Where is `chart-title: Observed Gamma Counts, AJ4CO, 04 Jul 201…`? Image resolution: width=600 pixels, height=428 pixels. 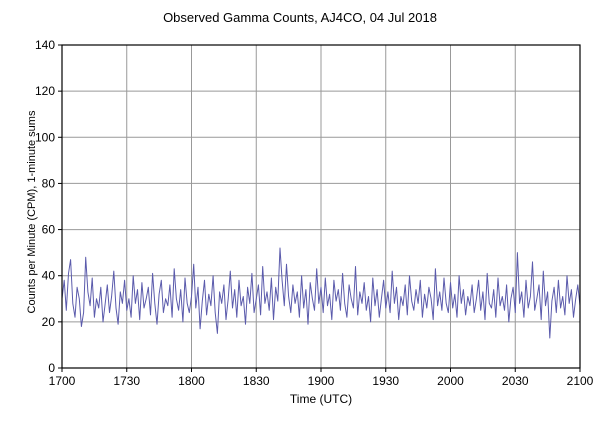
chart-title: Observed Gamma Counts, AJ4CO, 04 Jul 201… is located at coordinates (300, 17).